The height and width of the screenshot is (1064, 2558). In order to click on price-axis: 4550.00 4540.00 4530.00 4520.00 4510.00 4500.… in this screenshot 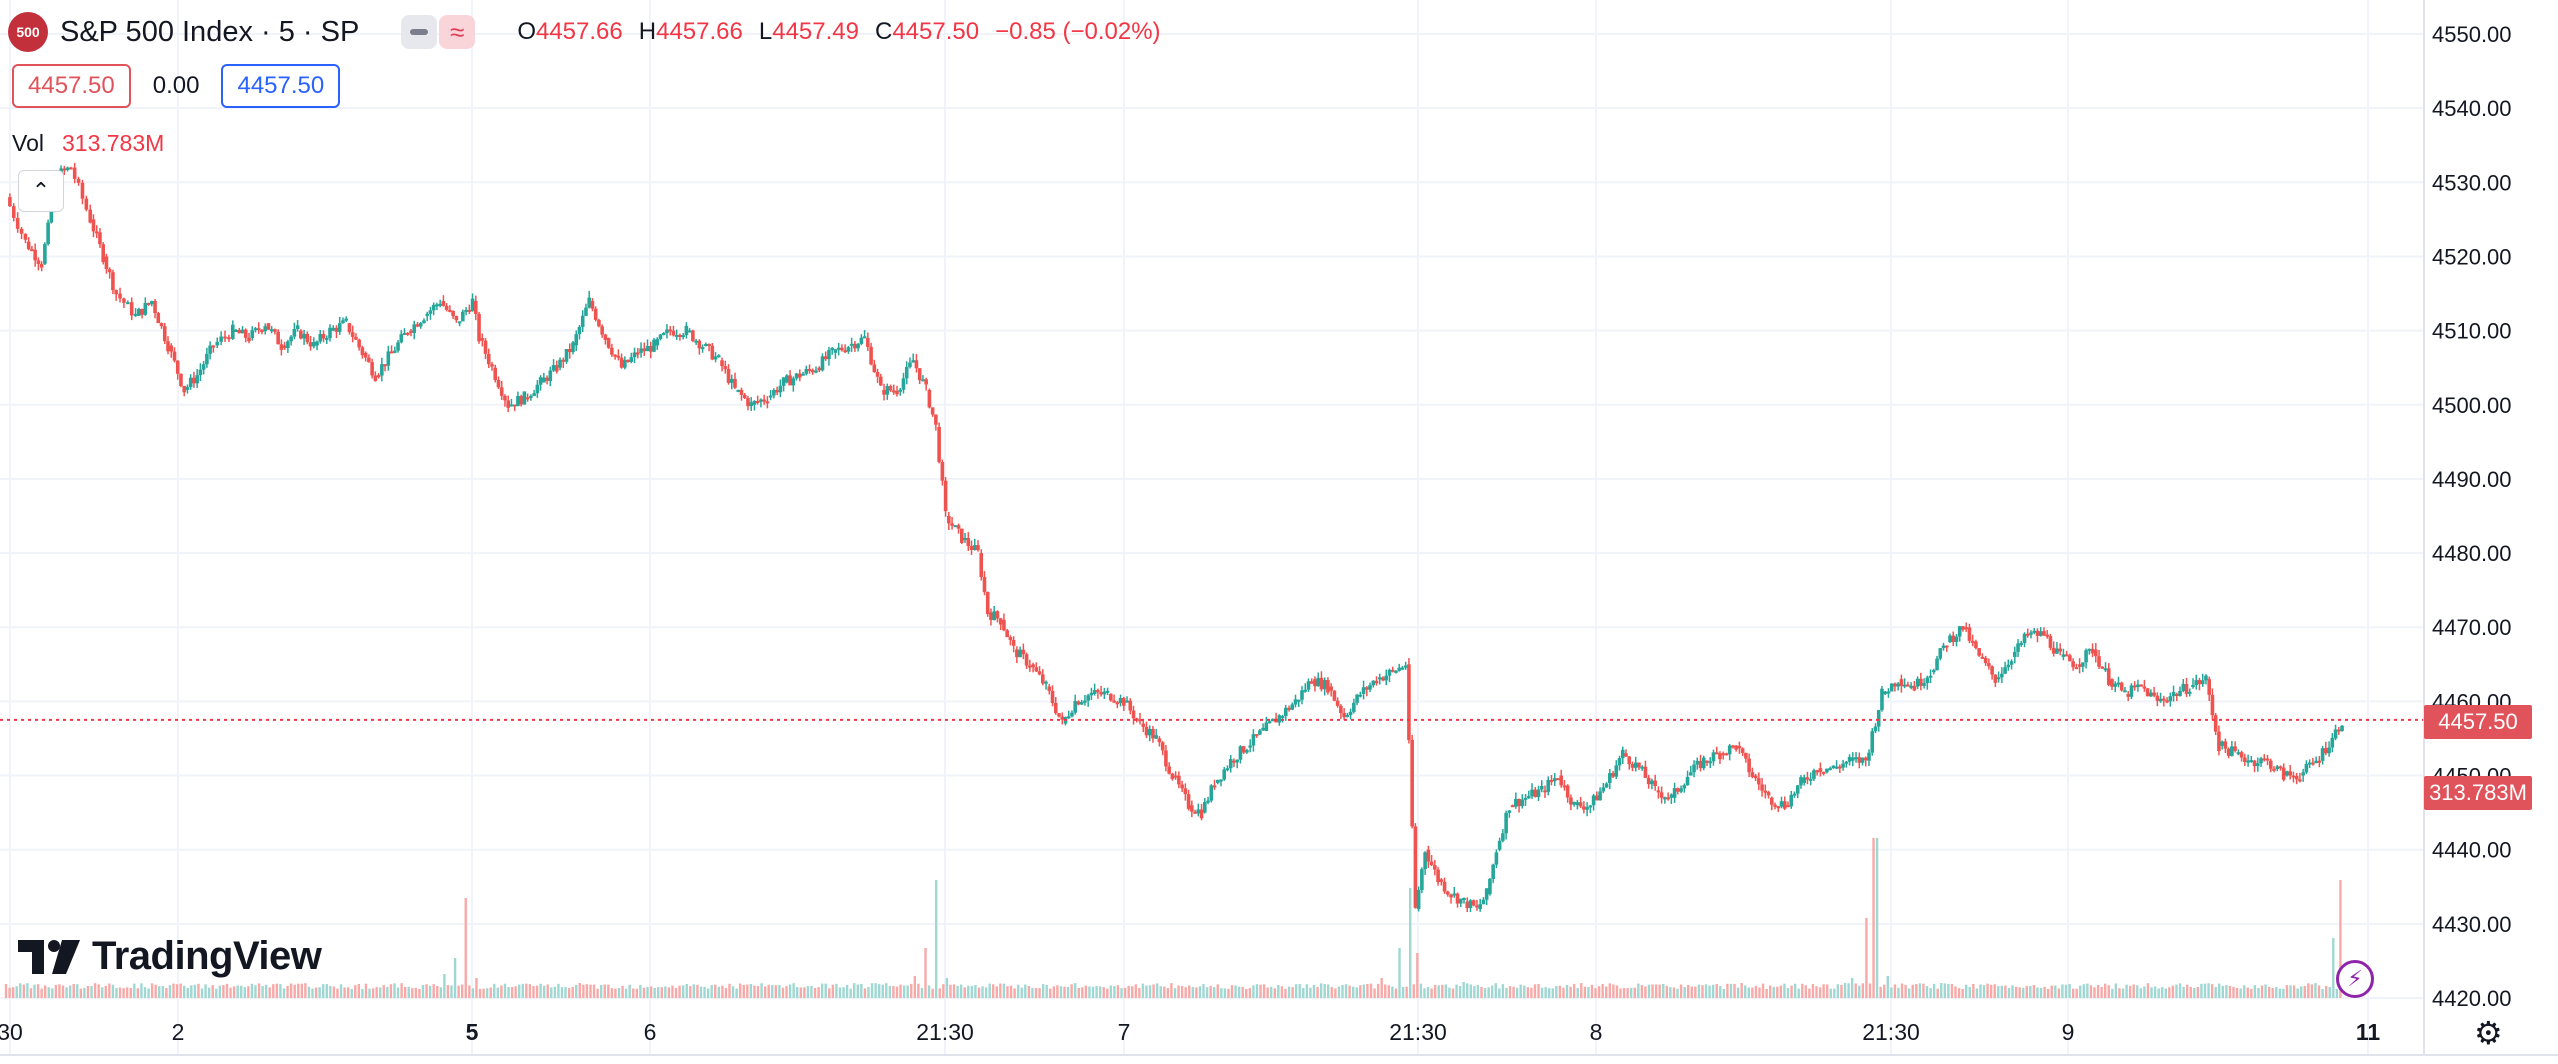, I will do `click(2467, 527)`.